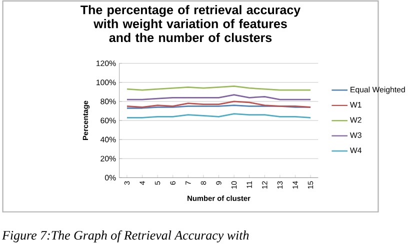 The image size is (410, 247). I want to click on chart-title: The percentage of retrieval accuracy with weight variation of features and the number of clusters, so click(190, 23).